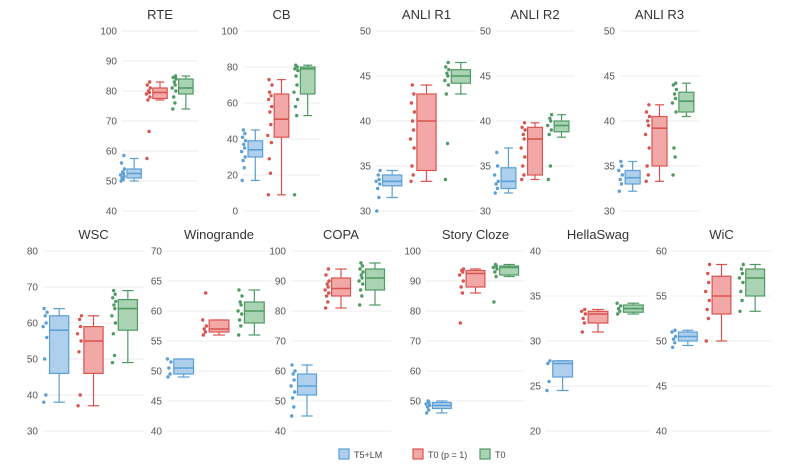  What do you see at coordinates (447, 455) in the screenshot?
I see `legend-label: T0 (p = 1)` at bounding box center [447, 455].